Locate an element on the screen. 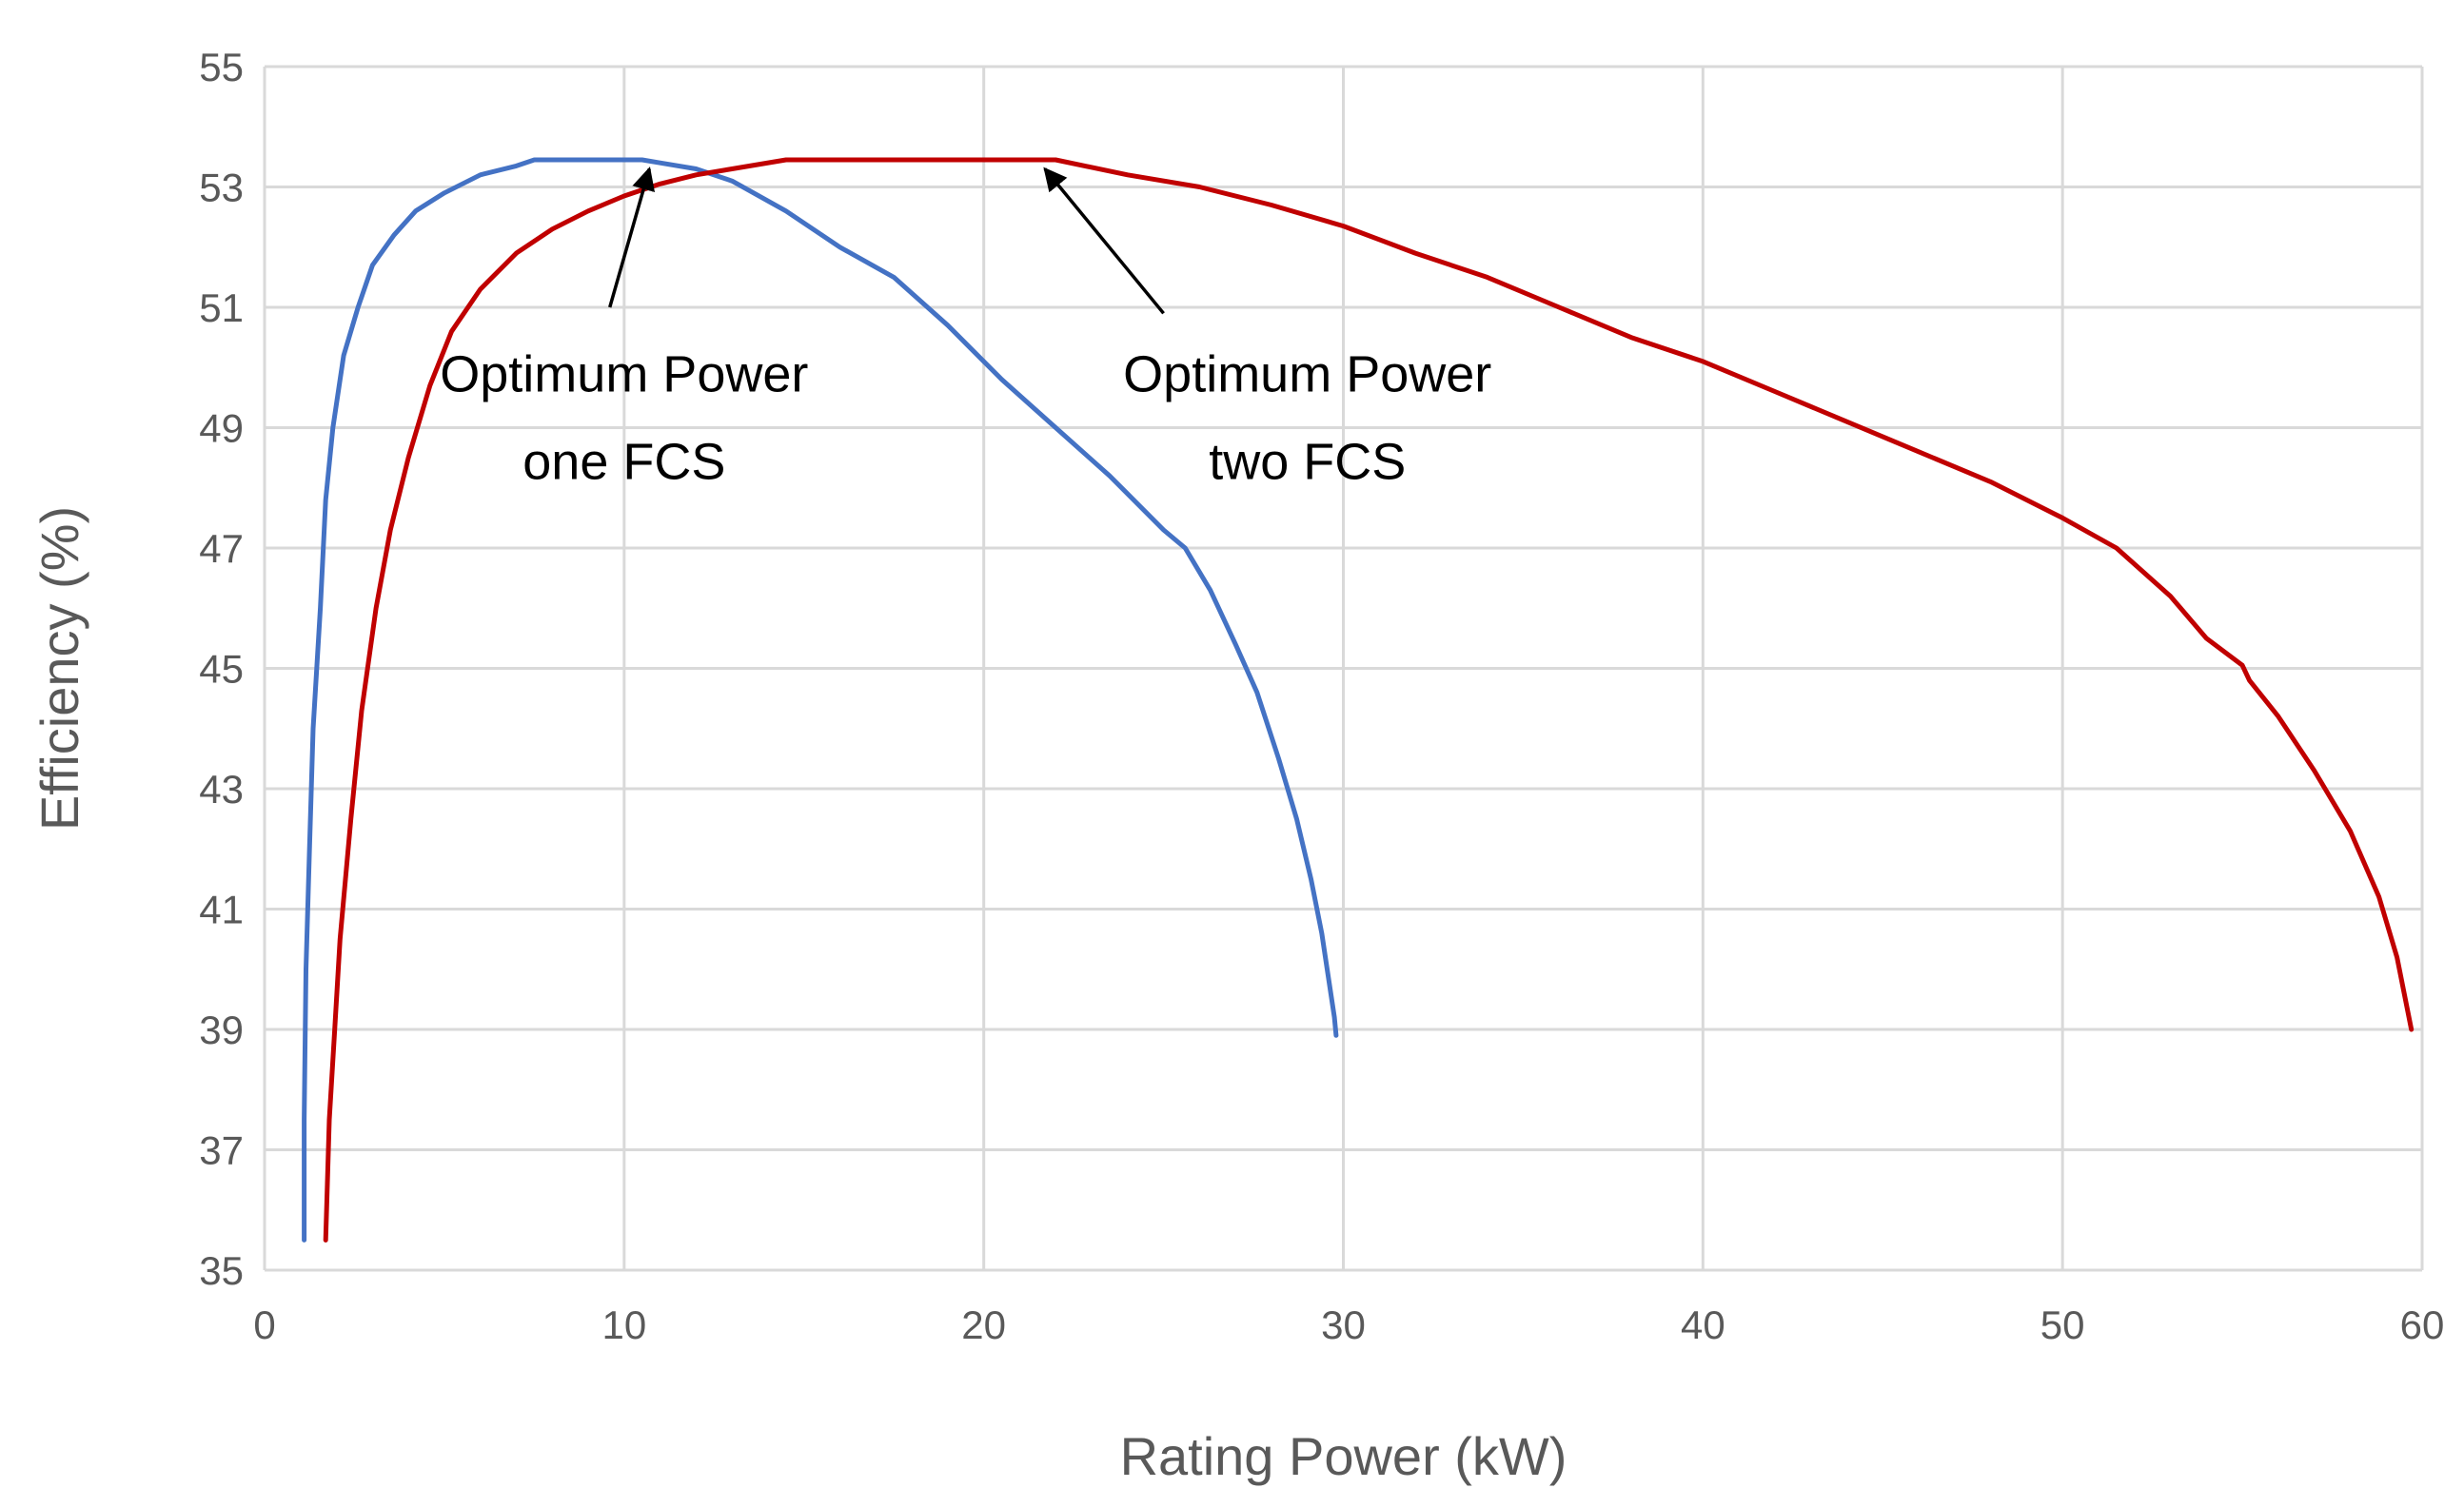 The height and width of the screenshot is (1508, 2464). y-tick-label: 55 is located at coordinates (221, 67).